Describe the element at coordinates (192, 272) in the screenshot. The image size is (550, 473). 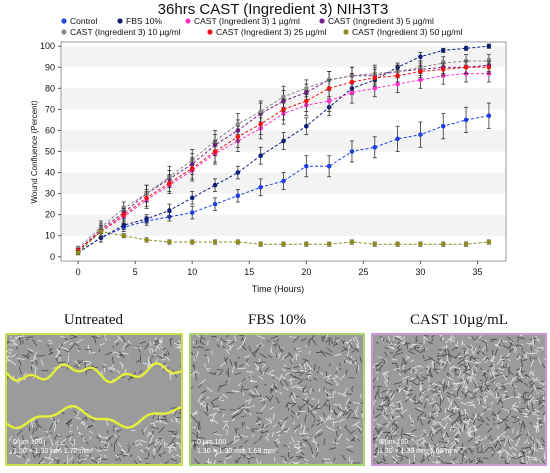
I see `x-tick-label: 10` at that location.